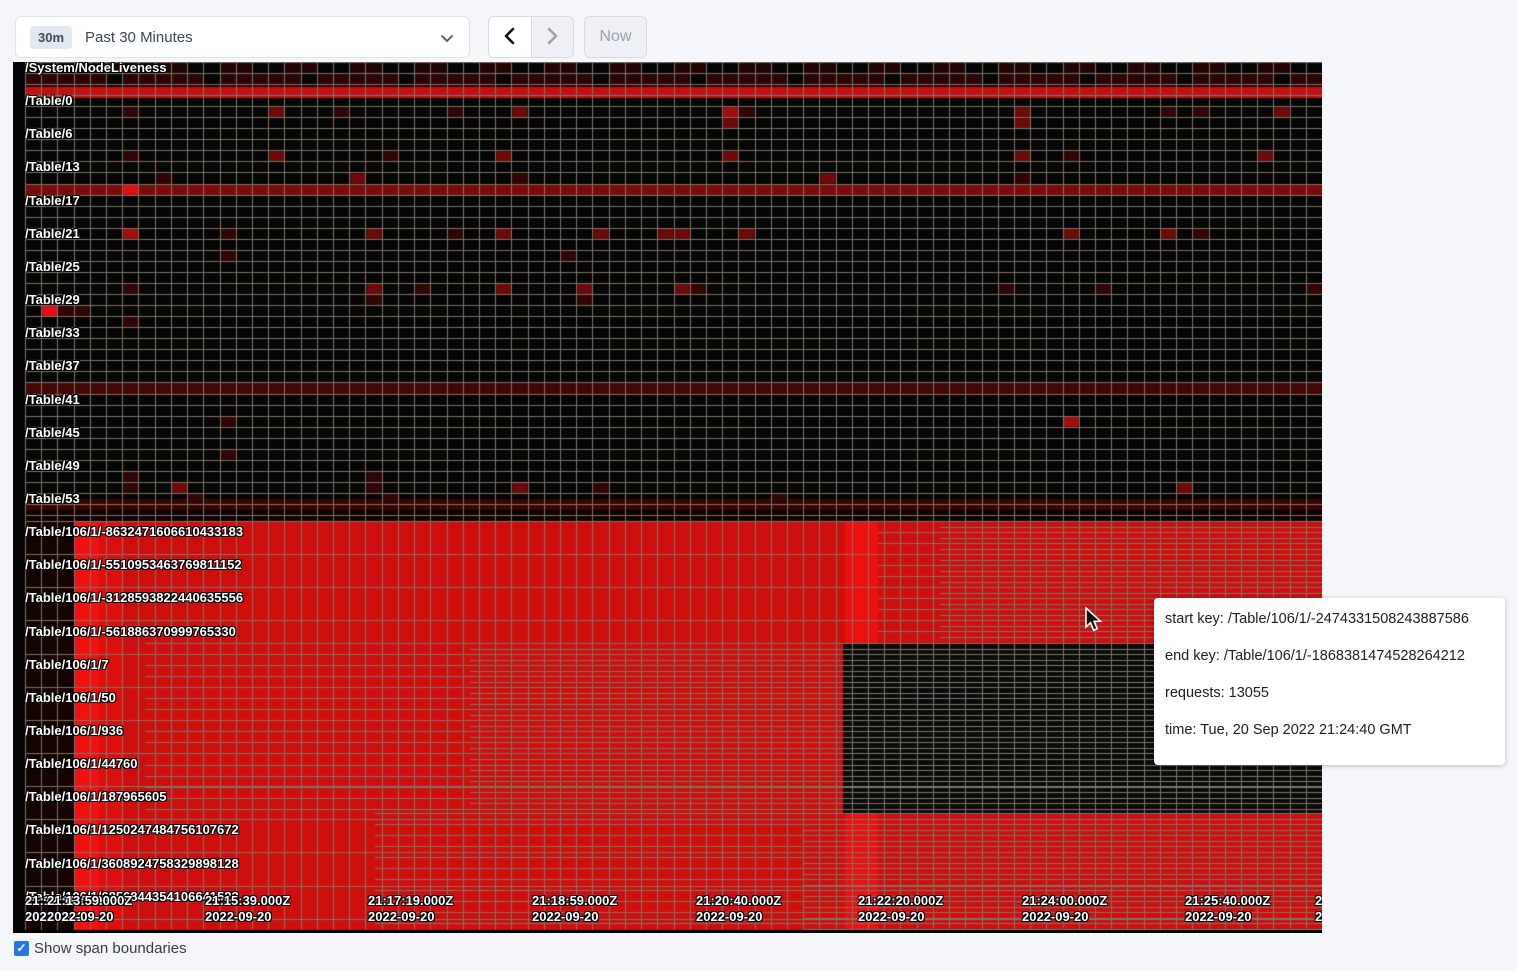 The image size is (1517, 971). What do you see at coordinates (21, 948) in the screenshot?
I see `show-span-boundaries-checkbox: ✓` at bounding box center [21, 948].